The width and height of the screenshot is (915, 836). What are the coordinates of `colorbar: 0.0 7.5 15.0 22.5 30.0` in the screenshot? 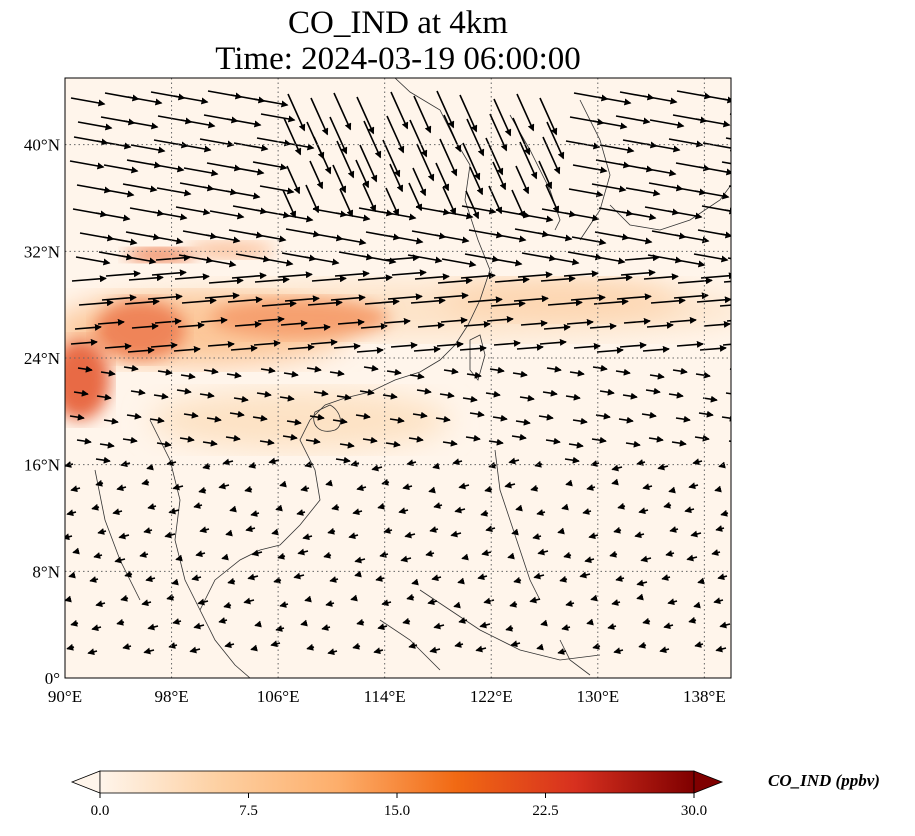 It's located at (397, 794).